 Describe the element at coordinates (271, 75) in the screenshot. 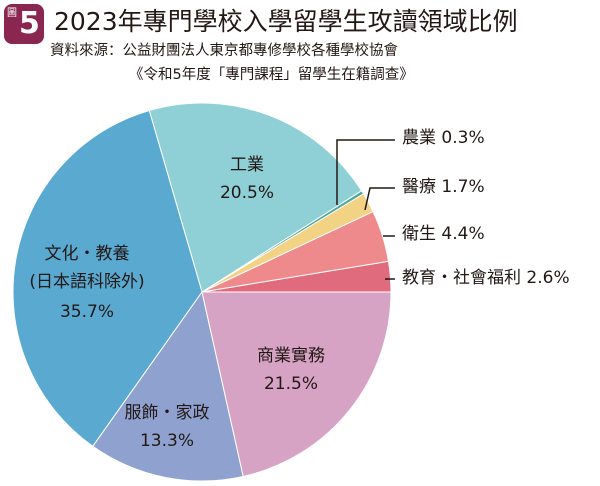

I see `source-line-2: 《令和5年度「專門課程」留學生在籍調查》` at that location.